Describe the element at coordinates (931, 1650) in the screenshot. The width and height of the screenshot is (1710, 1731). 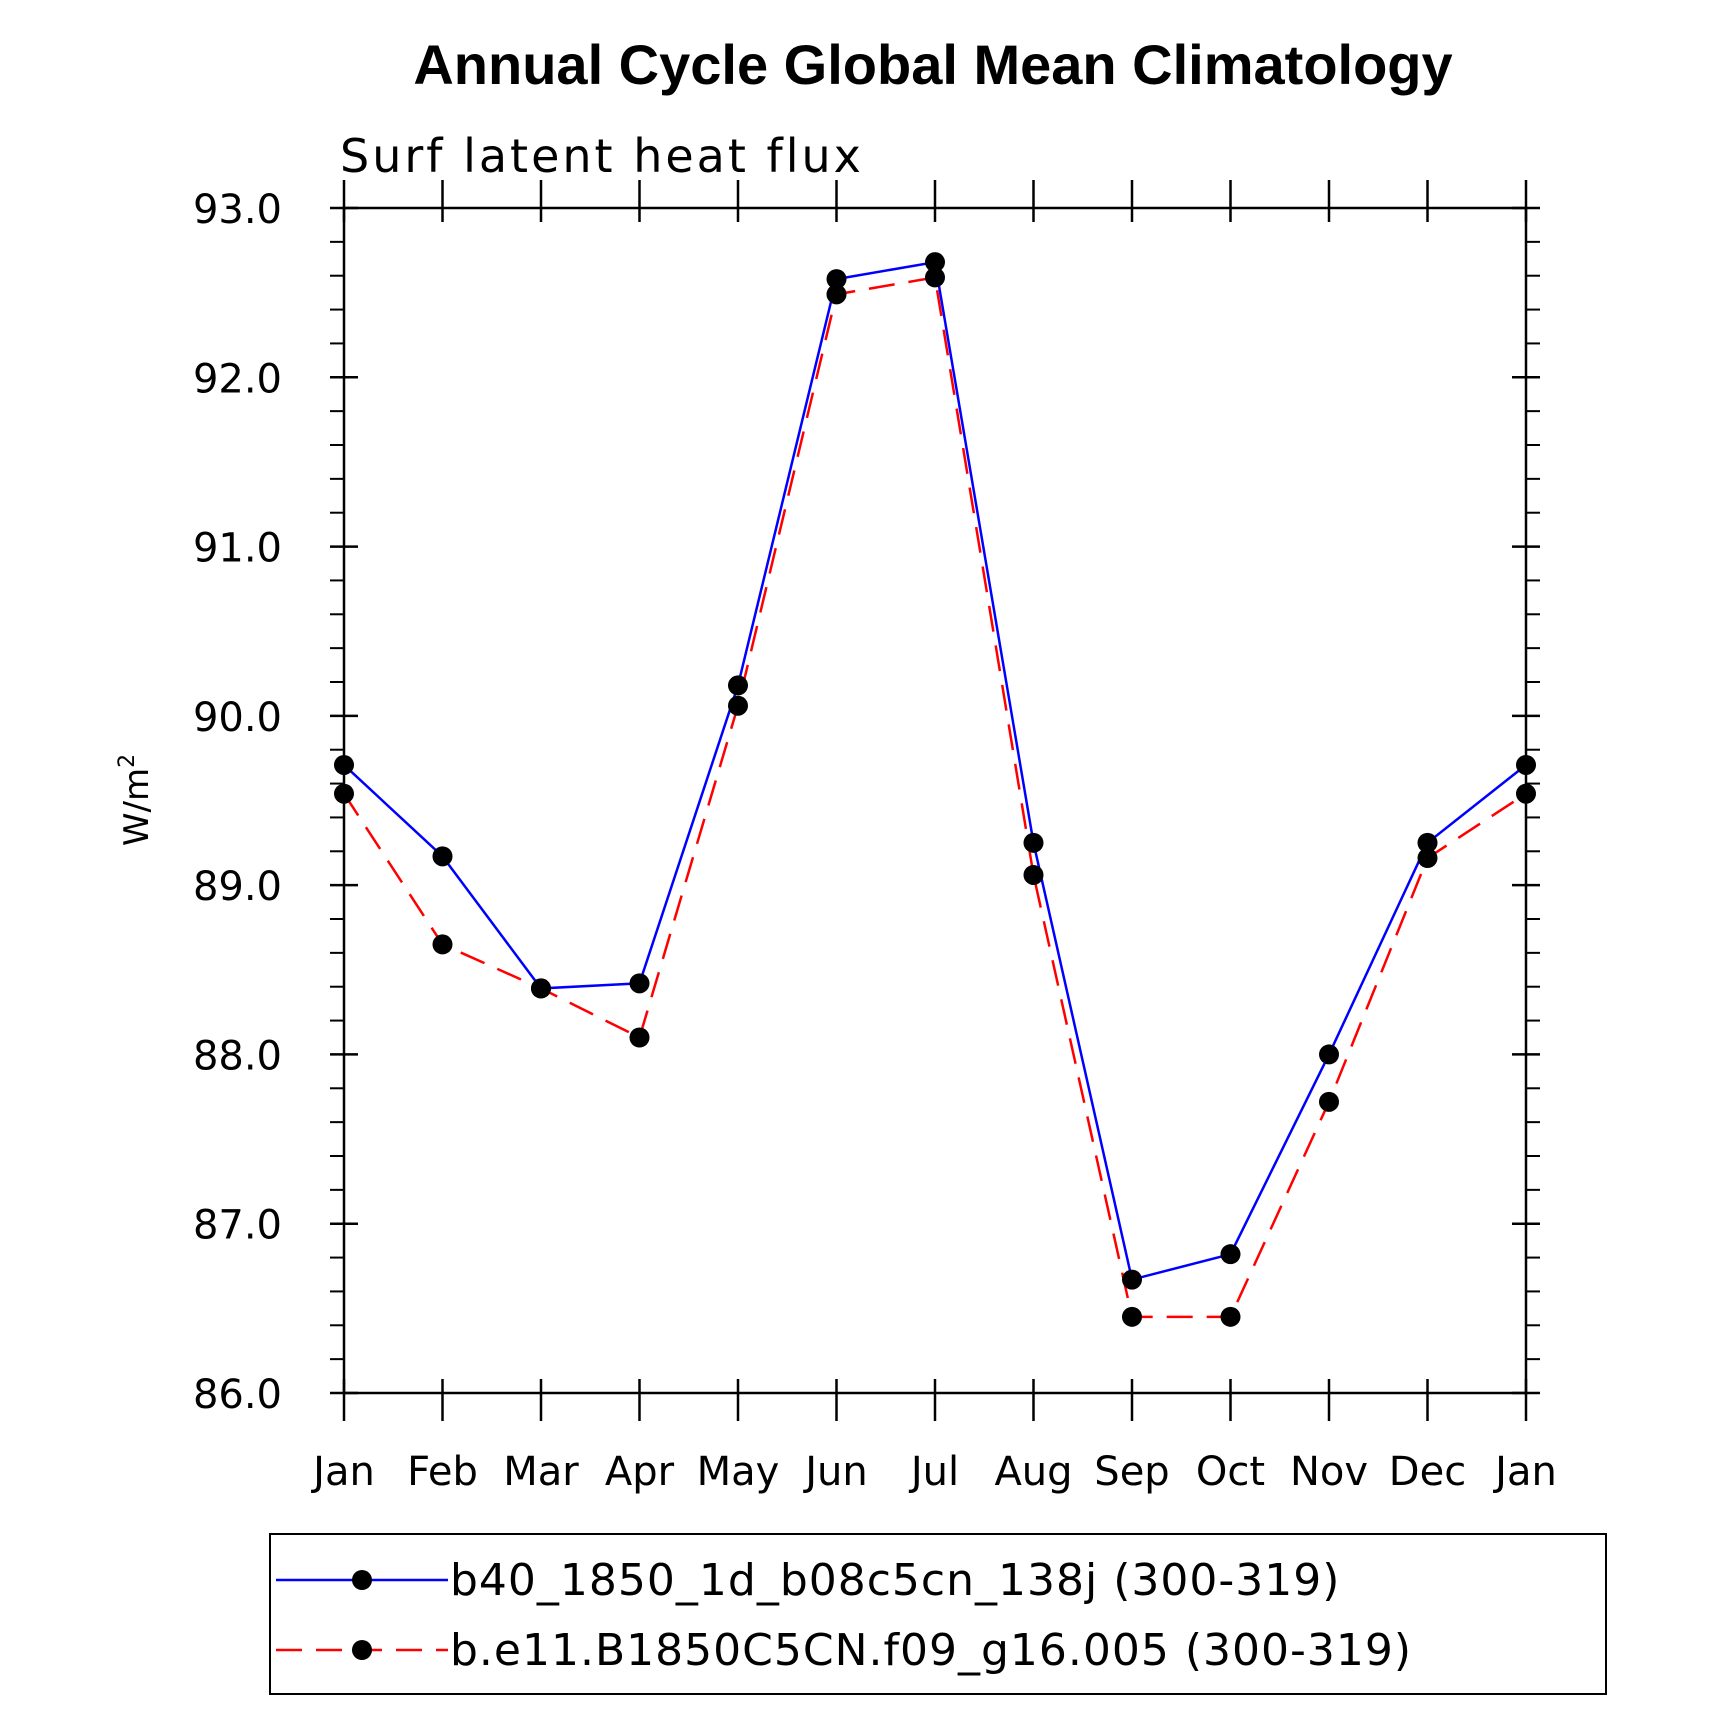
I see `legend-label-2: b.e11.B1850C5CN.f09_g16.005 (300-319)` at that location.